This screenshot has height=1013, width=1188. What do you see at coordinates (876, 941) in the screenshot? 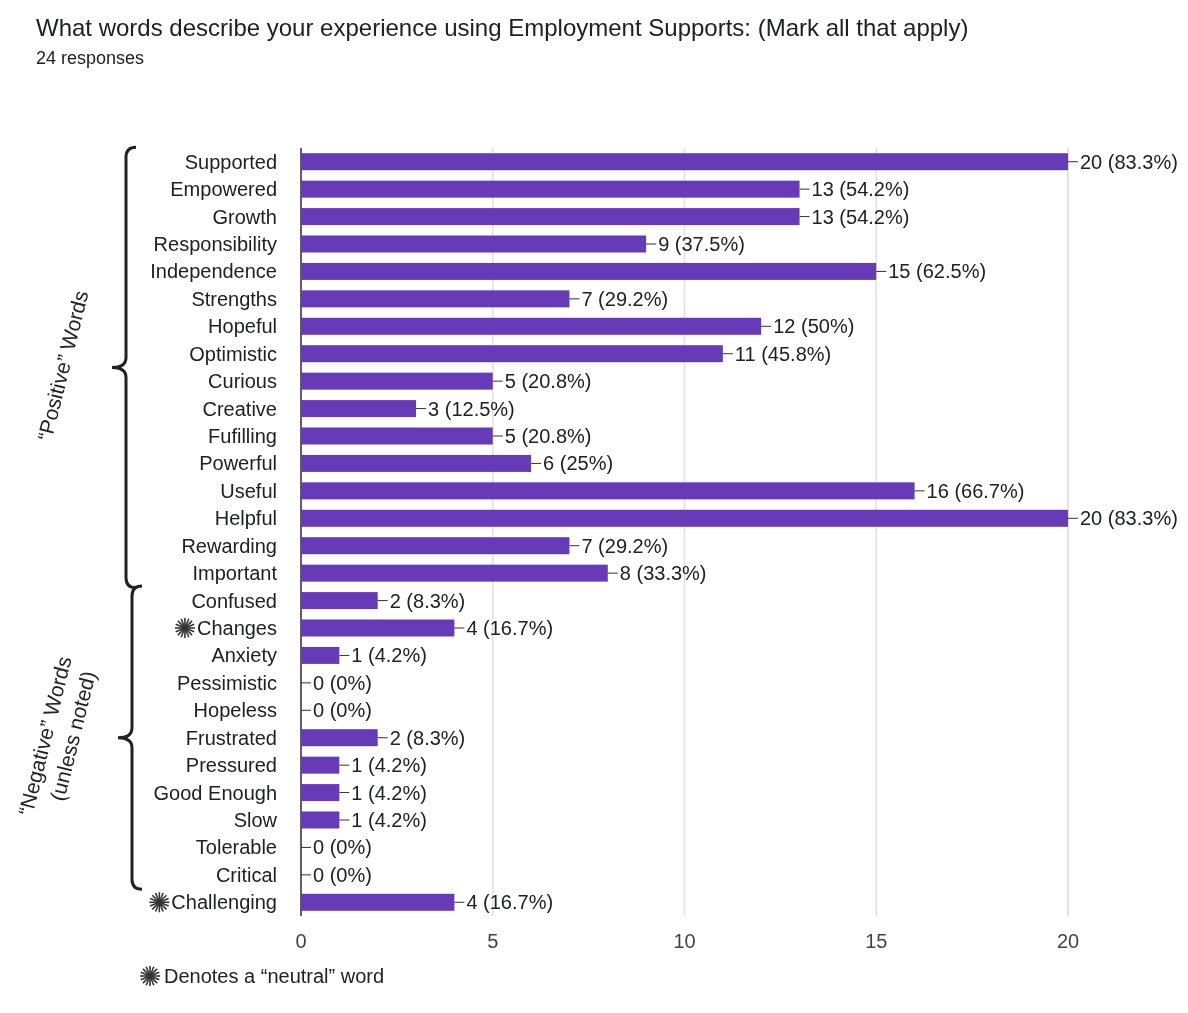
I see `x-tick-label: 15` at bounding box center [876, 941].